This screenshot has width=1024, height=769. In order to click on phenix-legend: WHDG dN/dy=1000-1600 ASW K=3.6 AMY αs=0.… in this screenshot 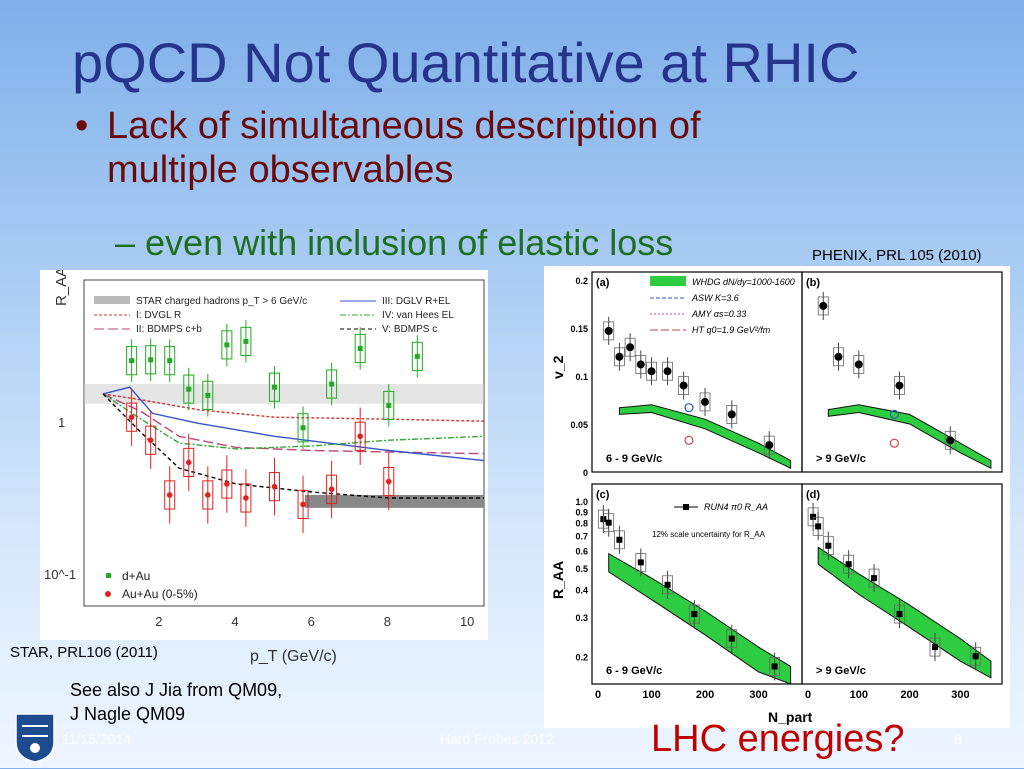, I will do `click(722, 407)`.